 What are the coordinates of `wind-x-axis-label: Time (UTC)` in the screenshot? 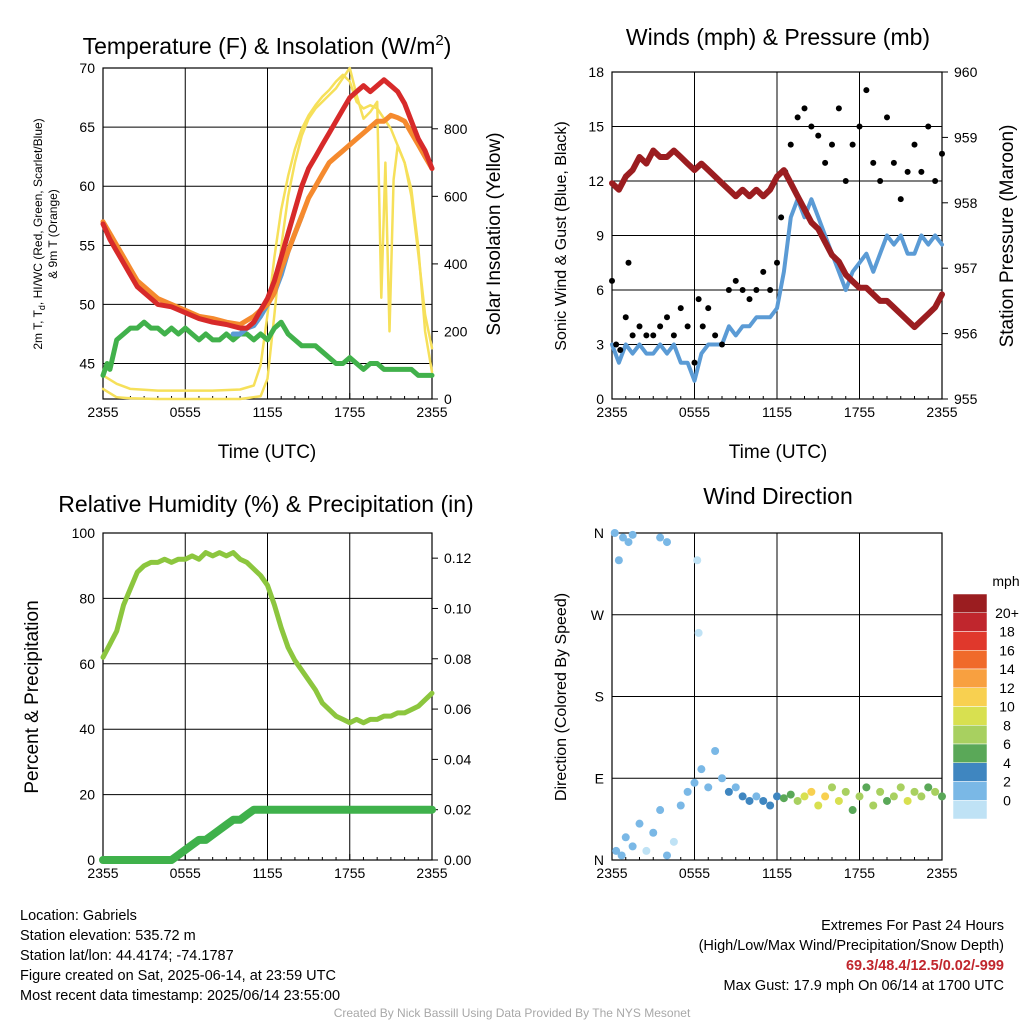 It's located at (778, 452).